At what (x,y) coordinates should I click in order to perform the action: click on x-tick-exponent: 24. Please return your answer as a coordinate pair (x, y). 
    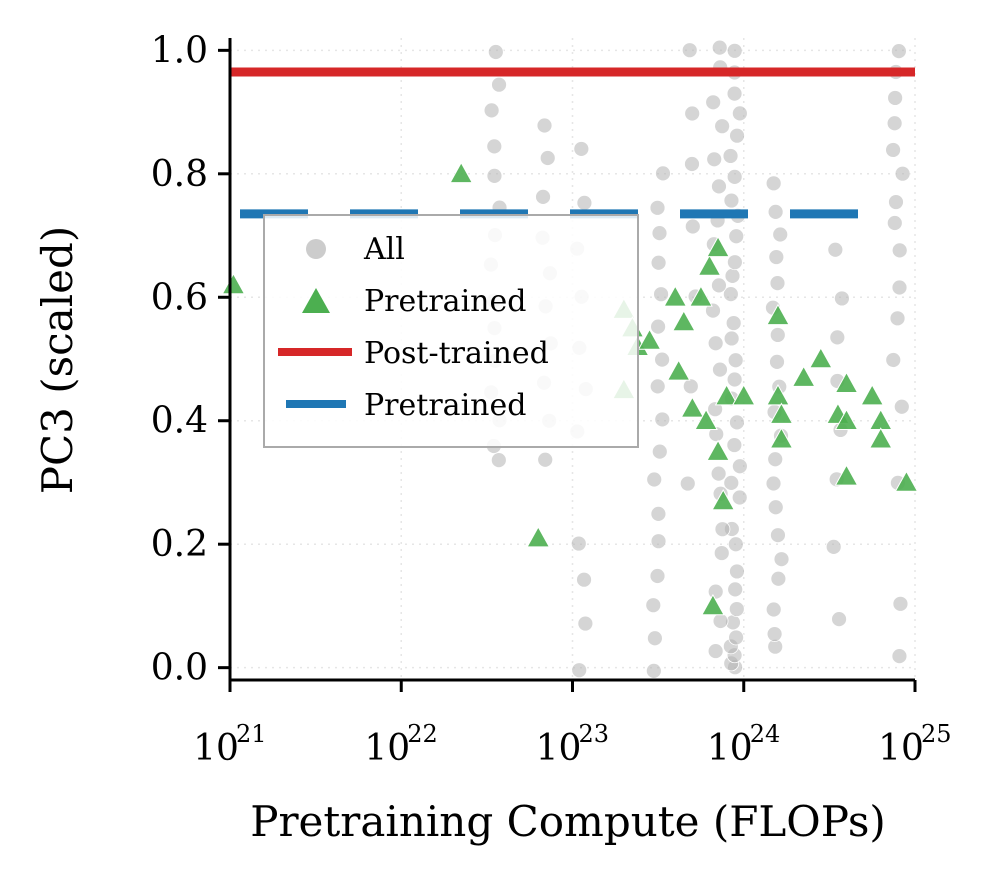
    Looking at the image, I should click on (765, 734).